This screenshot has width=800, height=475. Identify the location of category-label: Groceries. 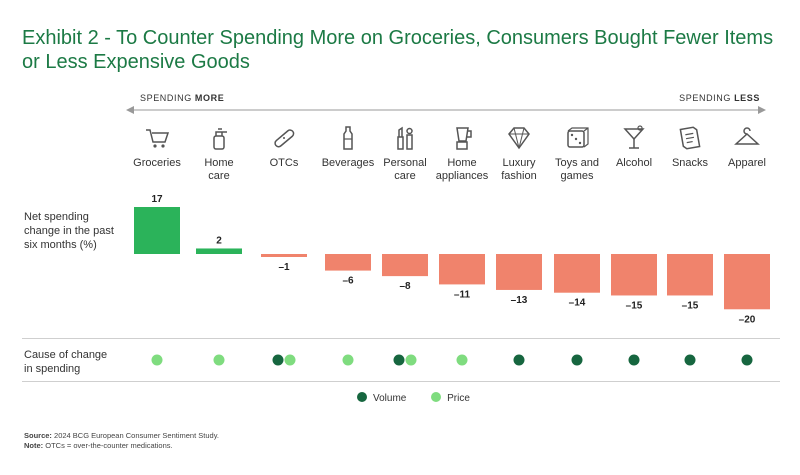
(157, 163).